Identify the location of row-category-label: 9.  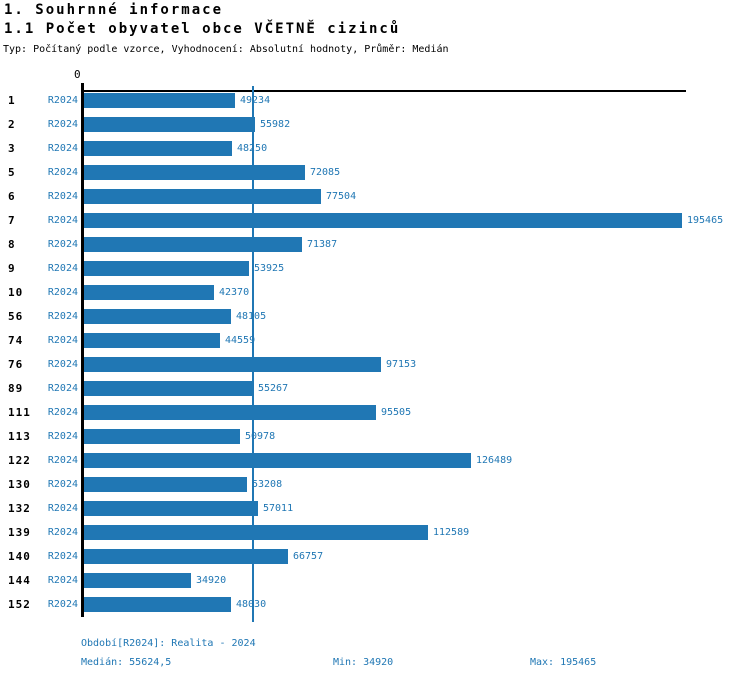
(12, 268).